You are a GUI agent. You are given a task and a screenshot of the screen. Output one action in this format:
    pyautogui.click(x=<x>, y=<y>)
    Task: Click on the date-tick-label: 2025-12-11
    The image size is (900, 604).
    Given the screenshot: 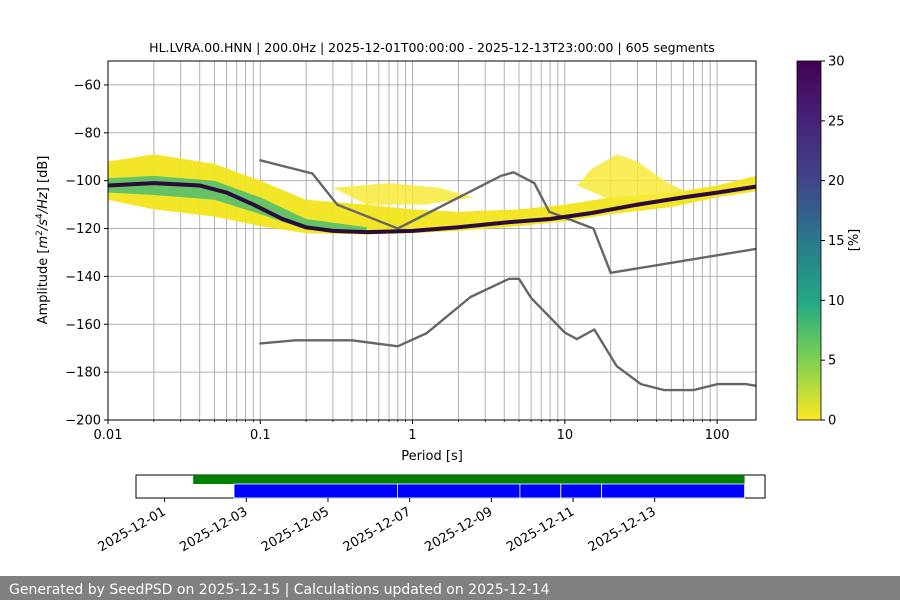 What is the action you would take?
    pyautogui.click(x=540, y=529)
    